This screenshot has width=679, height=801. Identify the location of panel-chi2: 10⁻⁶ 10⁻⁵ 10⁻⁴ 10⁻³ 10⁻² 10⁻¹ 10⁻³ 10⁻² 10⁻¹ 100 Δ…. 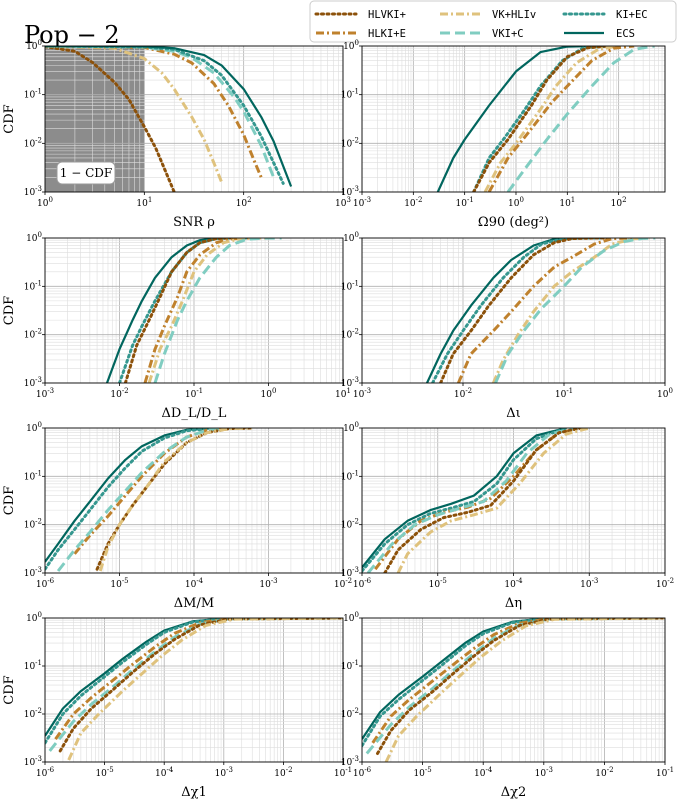
(507, 705).